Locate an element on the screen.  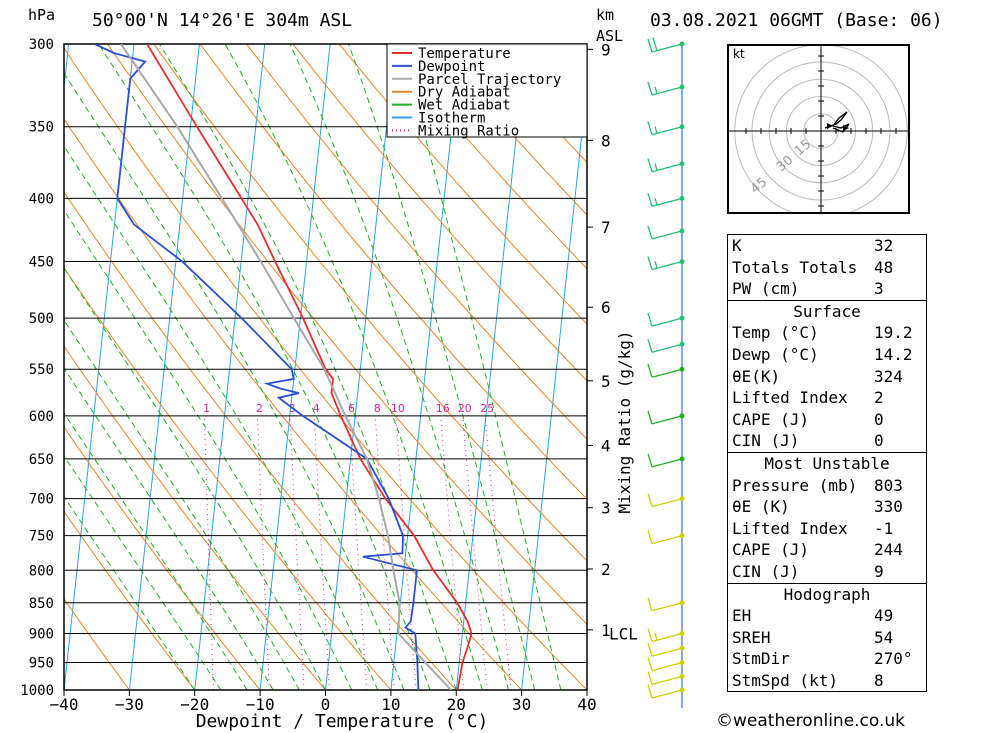
mixing-ratio-tick-label: 25 is located at coordinates (487, 408).